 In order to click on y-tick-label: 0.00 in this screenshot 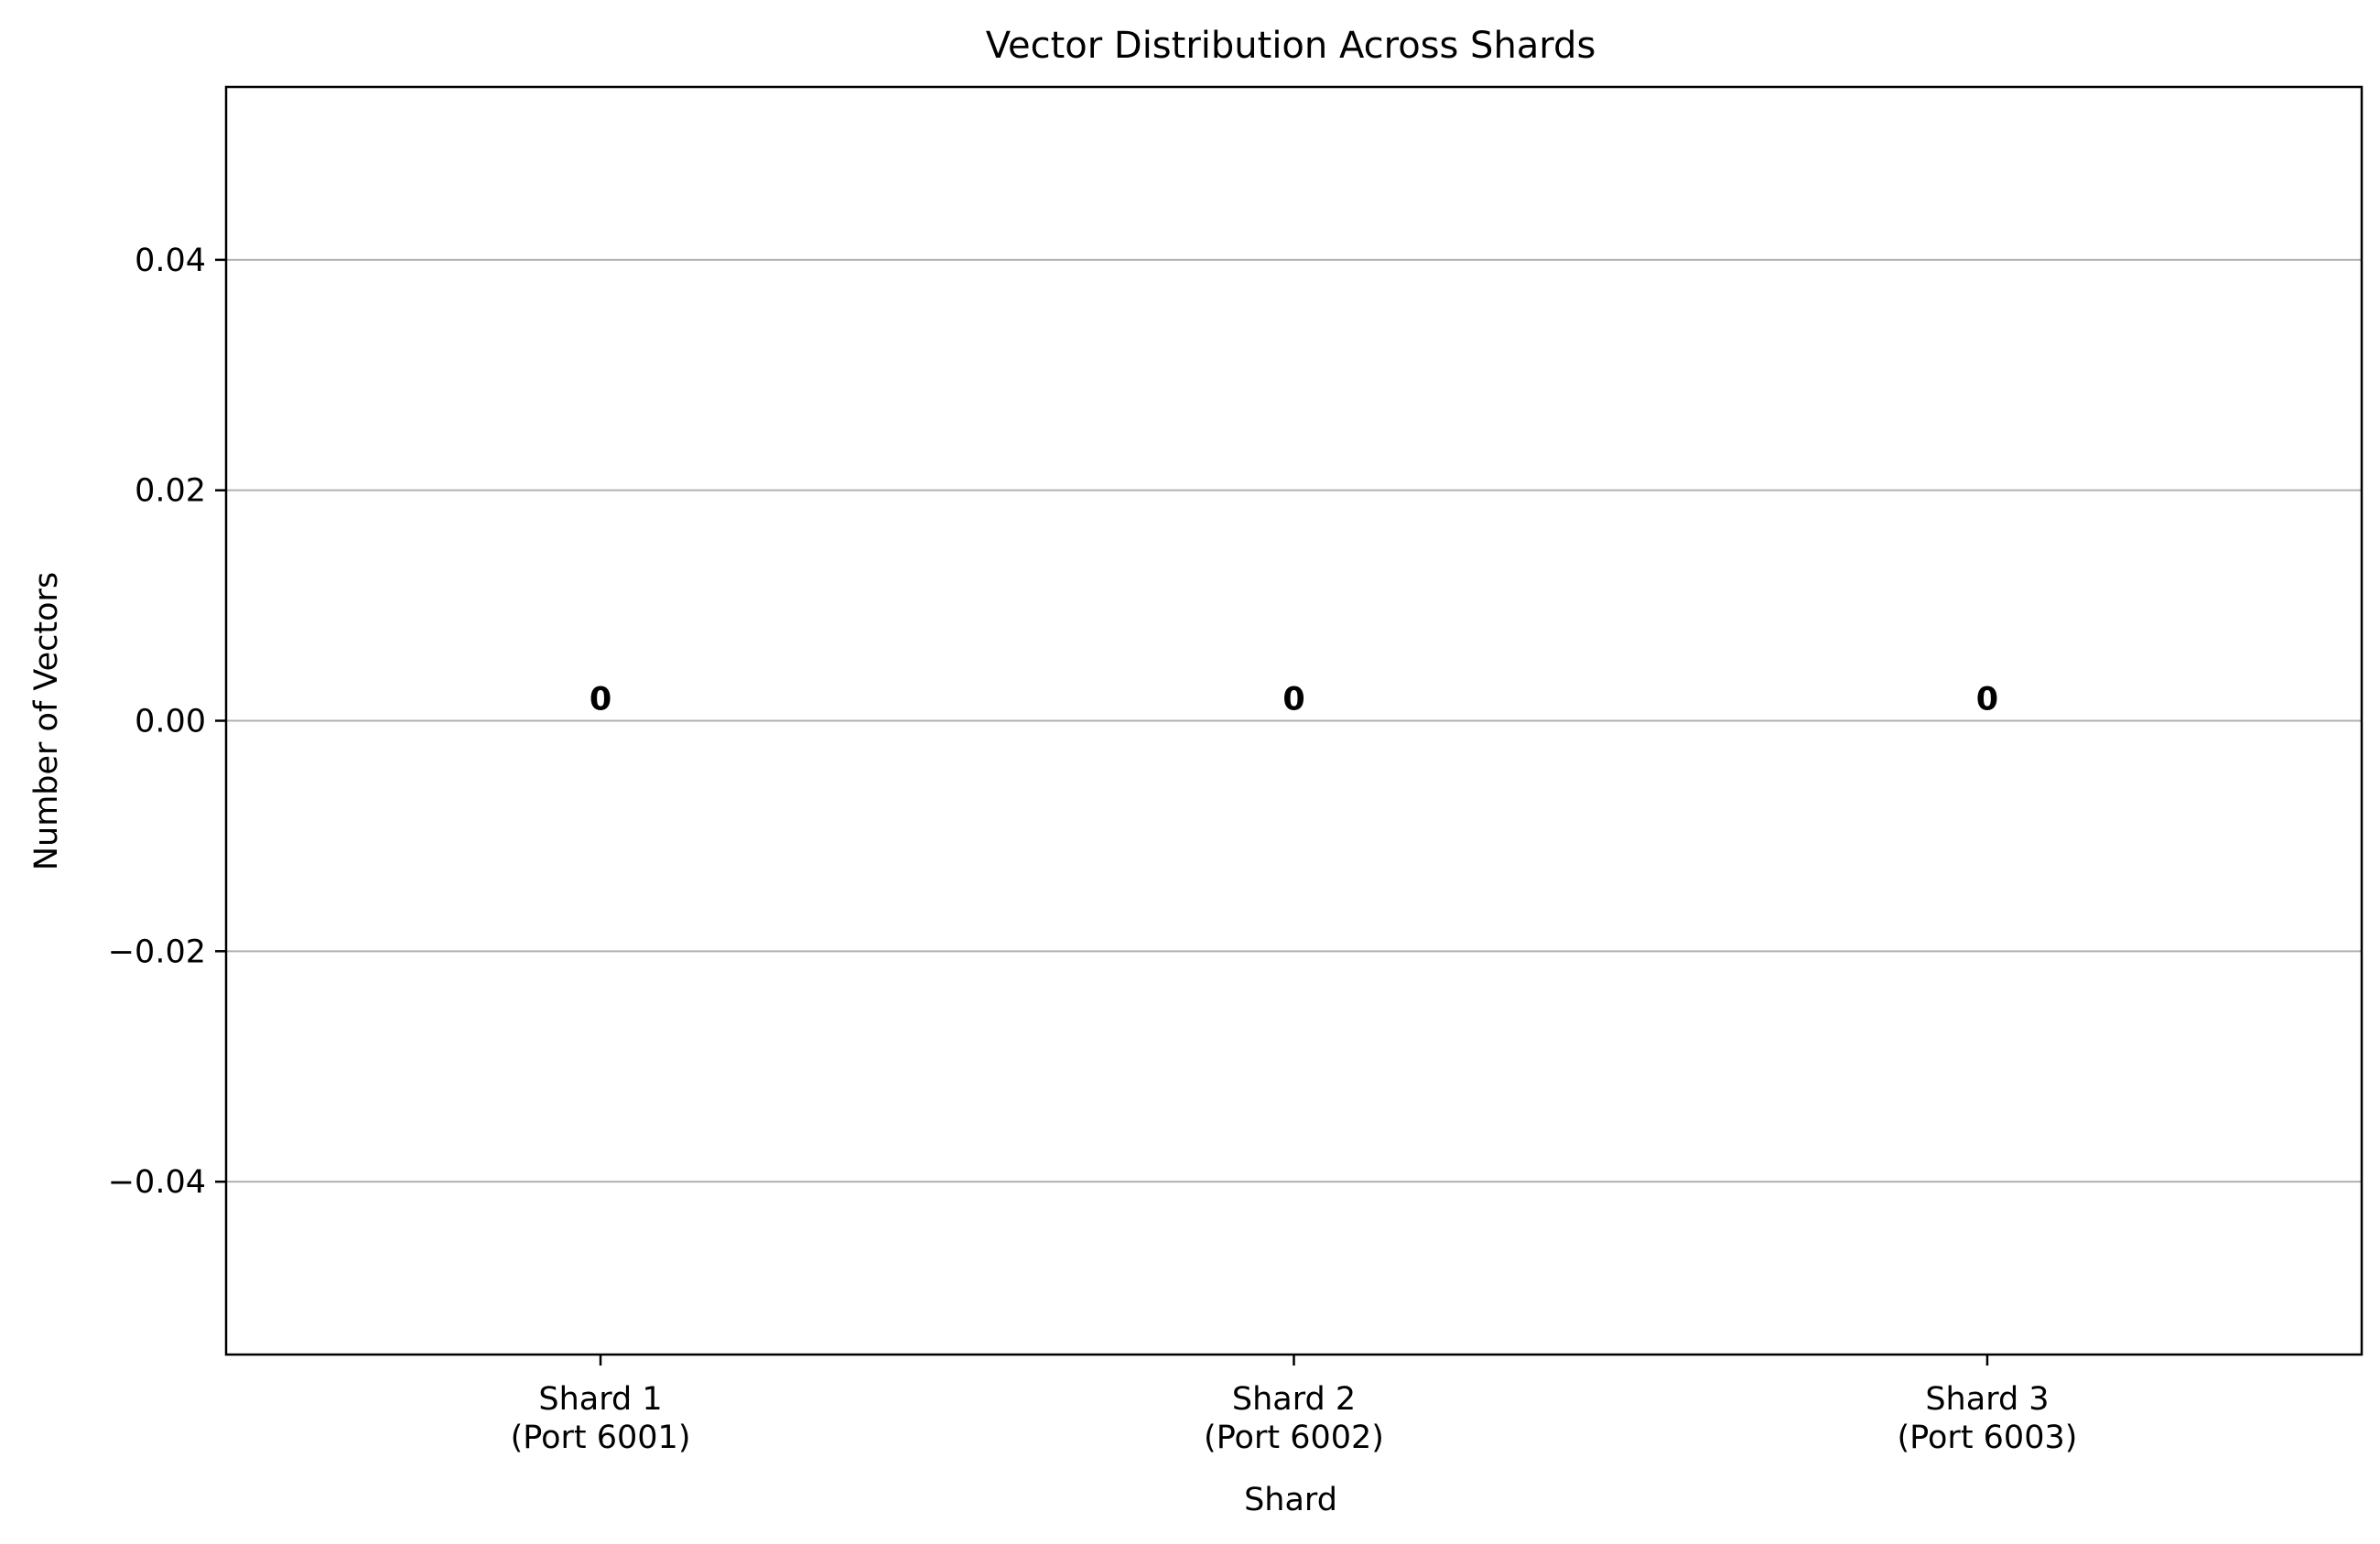, I will do `click(170, 722)`.